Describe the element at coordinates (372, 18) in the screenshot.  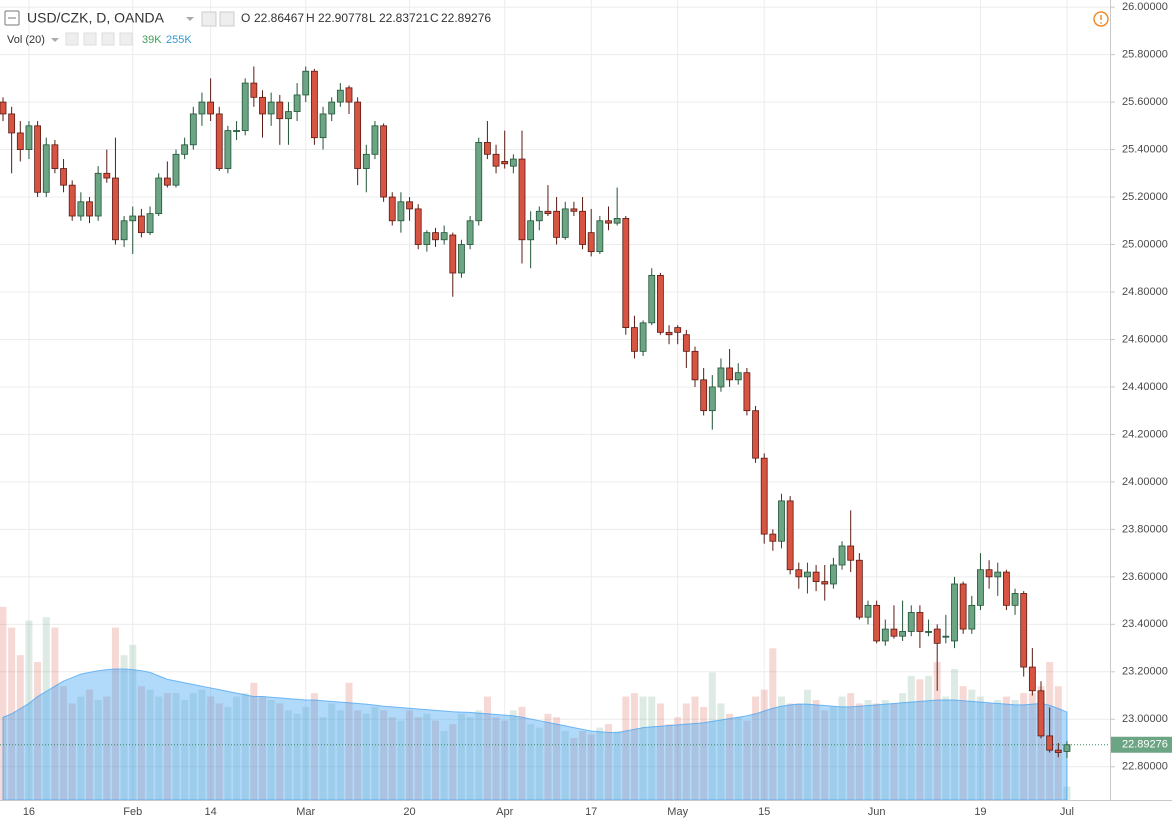
I see `ohlc-key: L` at that location.